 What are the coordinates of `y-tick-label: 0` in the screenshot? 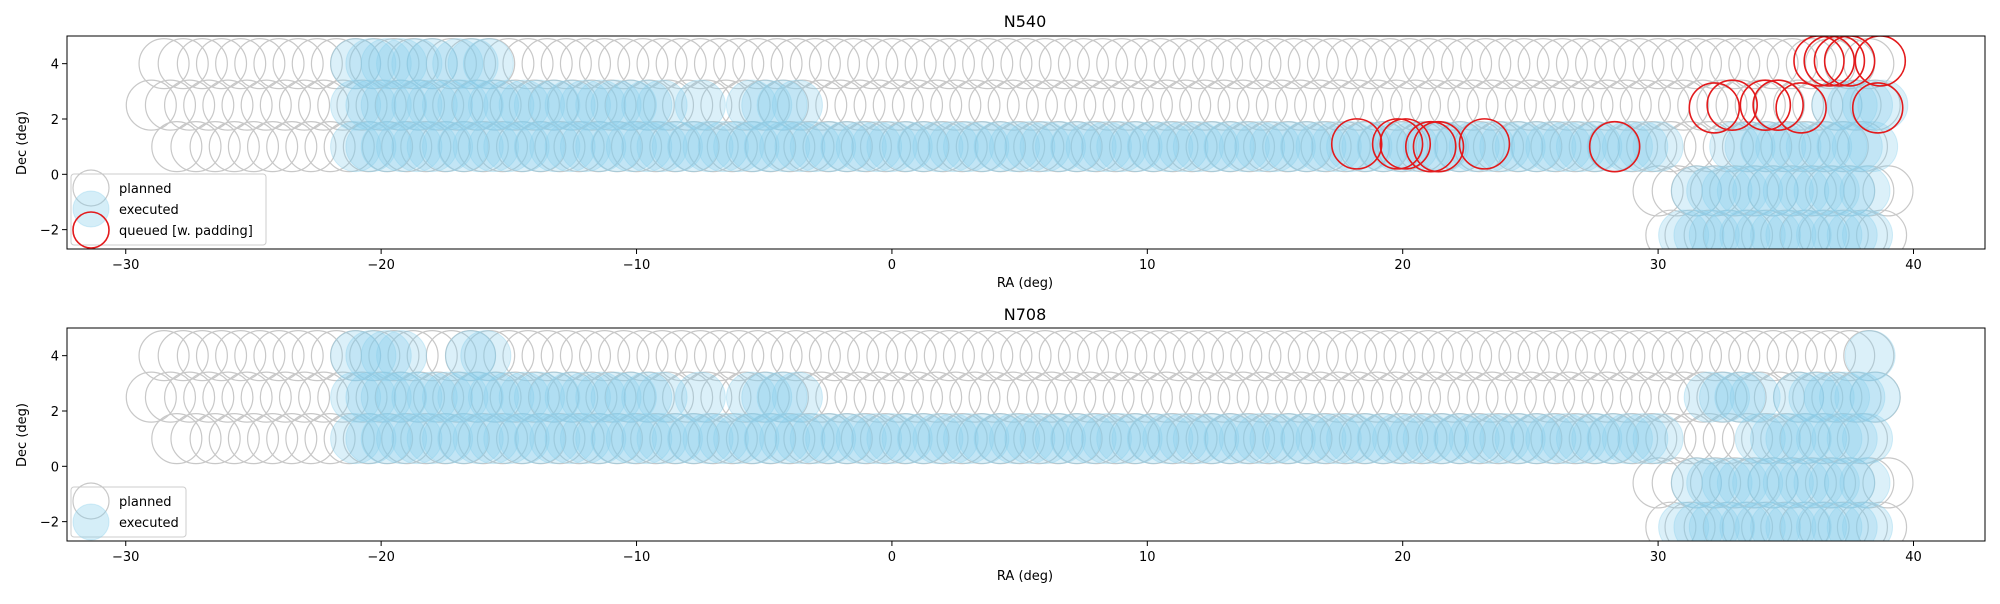 It's located at (55, 175).